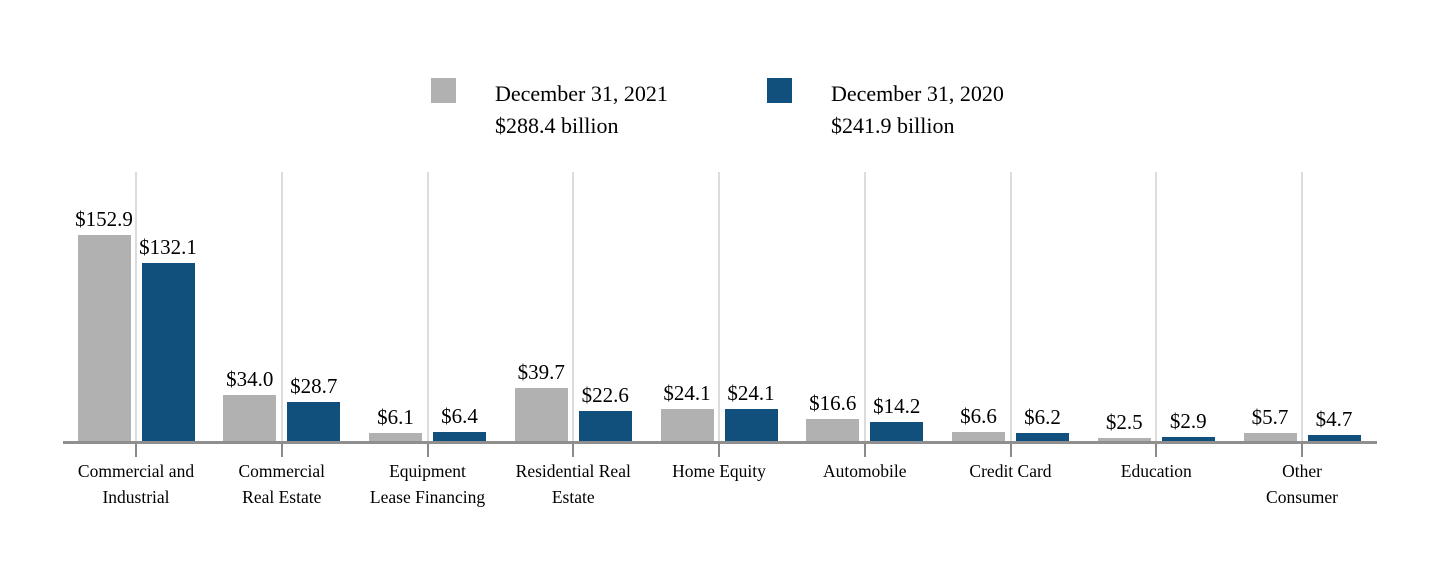 Image resolution: width=1440 pixels, height=564 pixels. I want to click on bar-value-label: $132.1, so click(168, 247).